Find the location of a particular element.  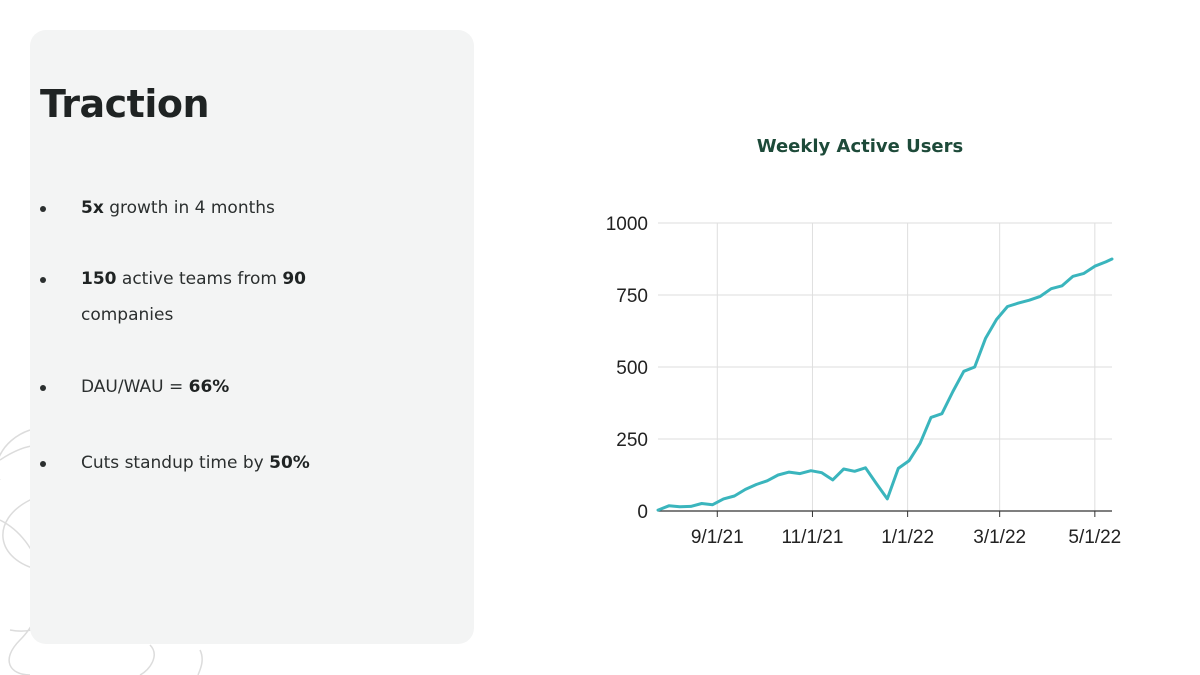

x-tick-label: 5/1/22 is located at coordinates (1094, 537).